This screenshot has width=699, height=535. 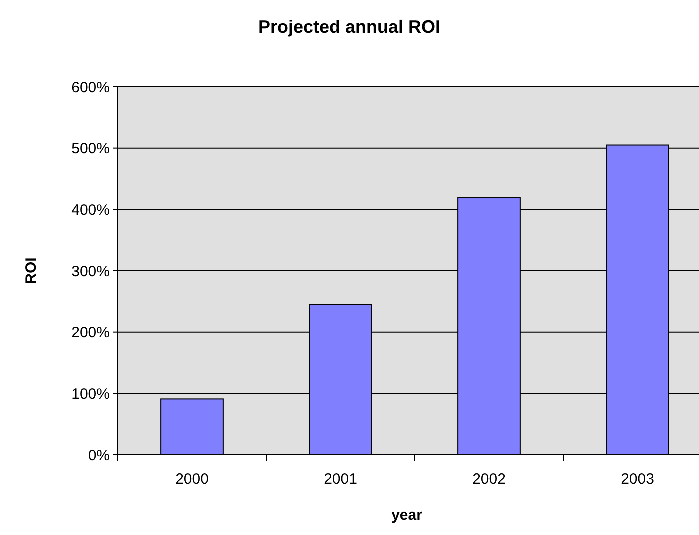 I want to click on y-tick-label: 0%, so click(x=99, y=455).